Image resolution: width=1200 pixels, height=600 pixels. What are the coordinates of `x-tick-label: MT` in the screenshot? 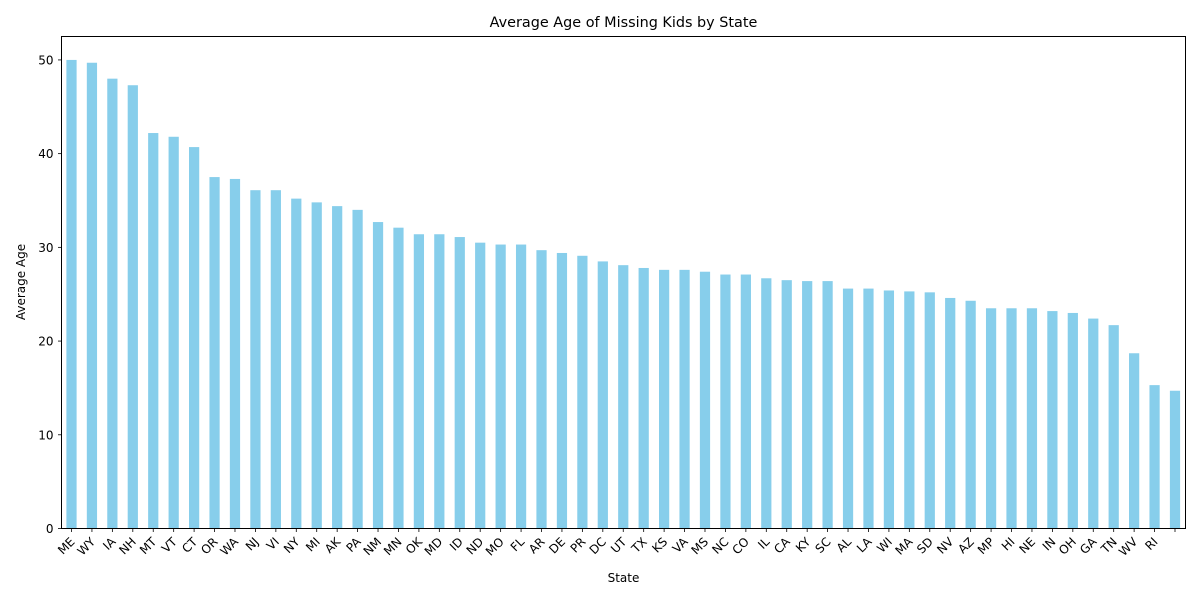 It's located at (148, 545).